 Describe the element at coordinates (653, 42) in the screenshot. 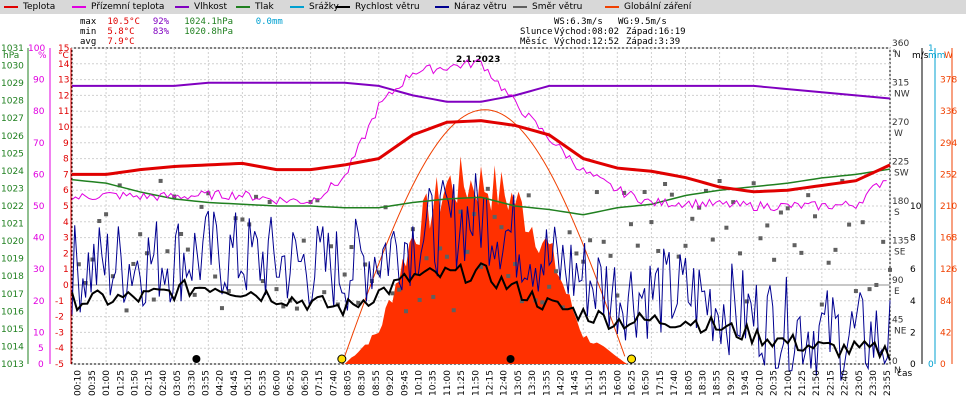

I see `moon-set: Západ:3:39` at that location.